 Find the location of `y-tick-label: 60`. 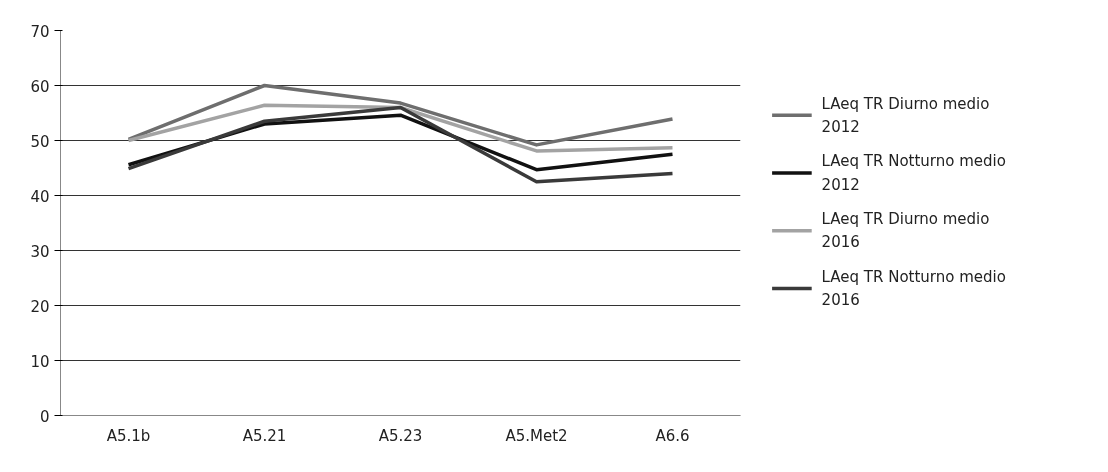

y-tick-label: 60 is located at coordinates (40, 86).